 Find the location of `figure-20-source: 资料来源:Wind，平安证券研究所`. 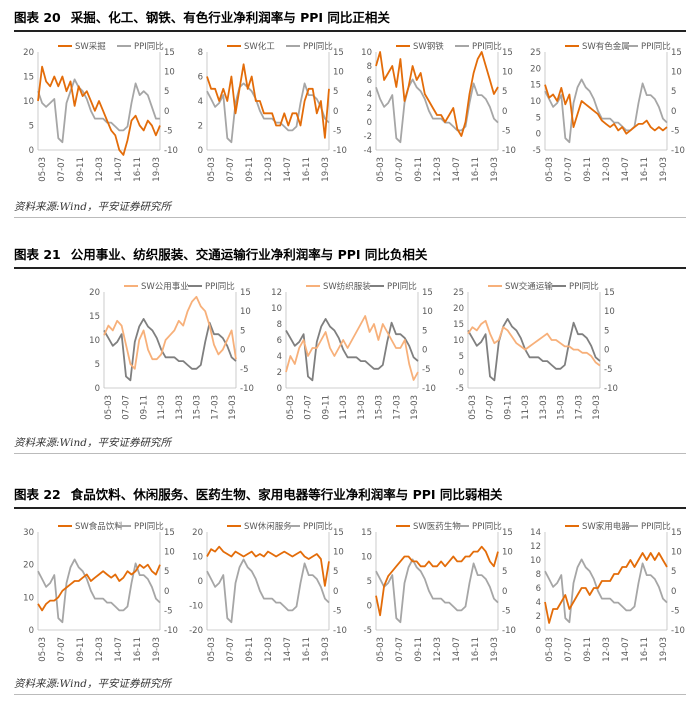

figure-20-source: 资料来源:Wind，平安证券研究所 is located at coordinates (350, 209).